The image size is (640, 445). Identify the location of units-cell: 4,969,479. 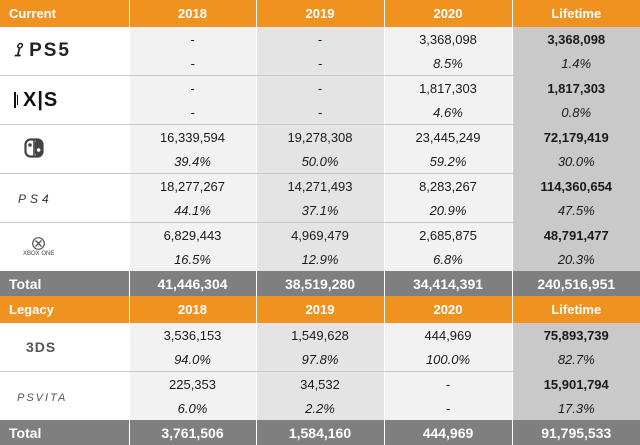
(320, 234).